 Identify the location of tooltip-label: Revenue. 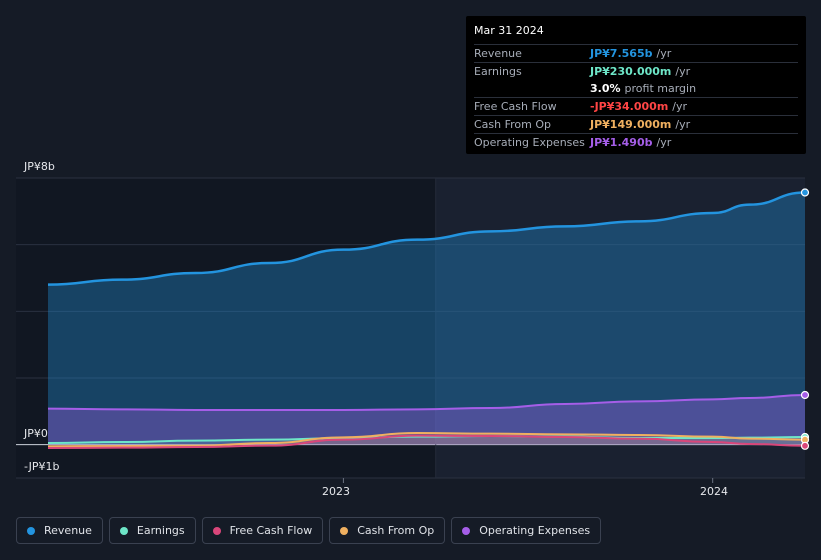
(498, 53).